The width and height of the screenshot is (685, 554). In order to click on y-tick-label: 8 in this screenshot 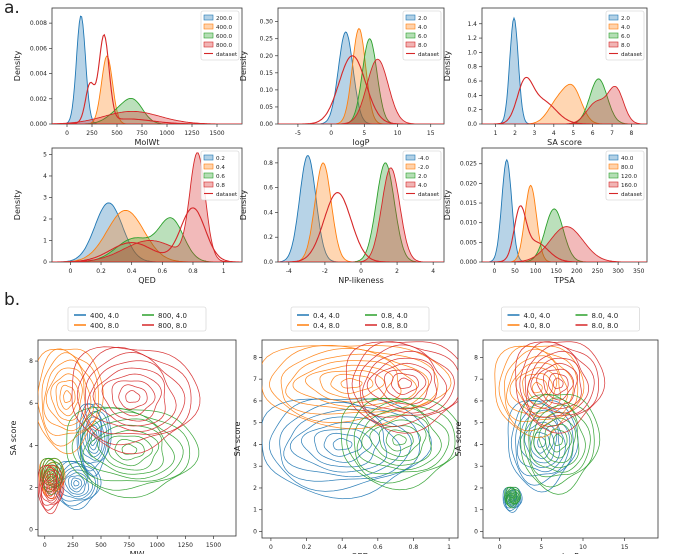, I will do `click(31, 361)`.